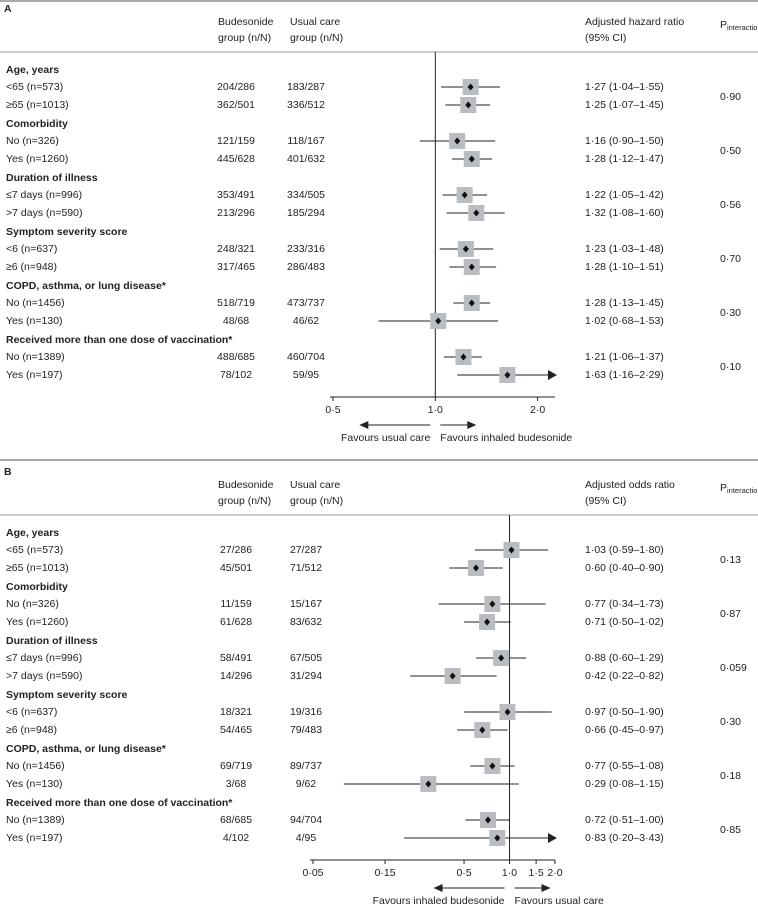  Describe the element at coordinates (306, 249) in the screenshot. I see `usual-care-count: 233/316` at that location.